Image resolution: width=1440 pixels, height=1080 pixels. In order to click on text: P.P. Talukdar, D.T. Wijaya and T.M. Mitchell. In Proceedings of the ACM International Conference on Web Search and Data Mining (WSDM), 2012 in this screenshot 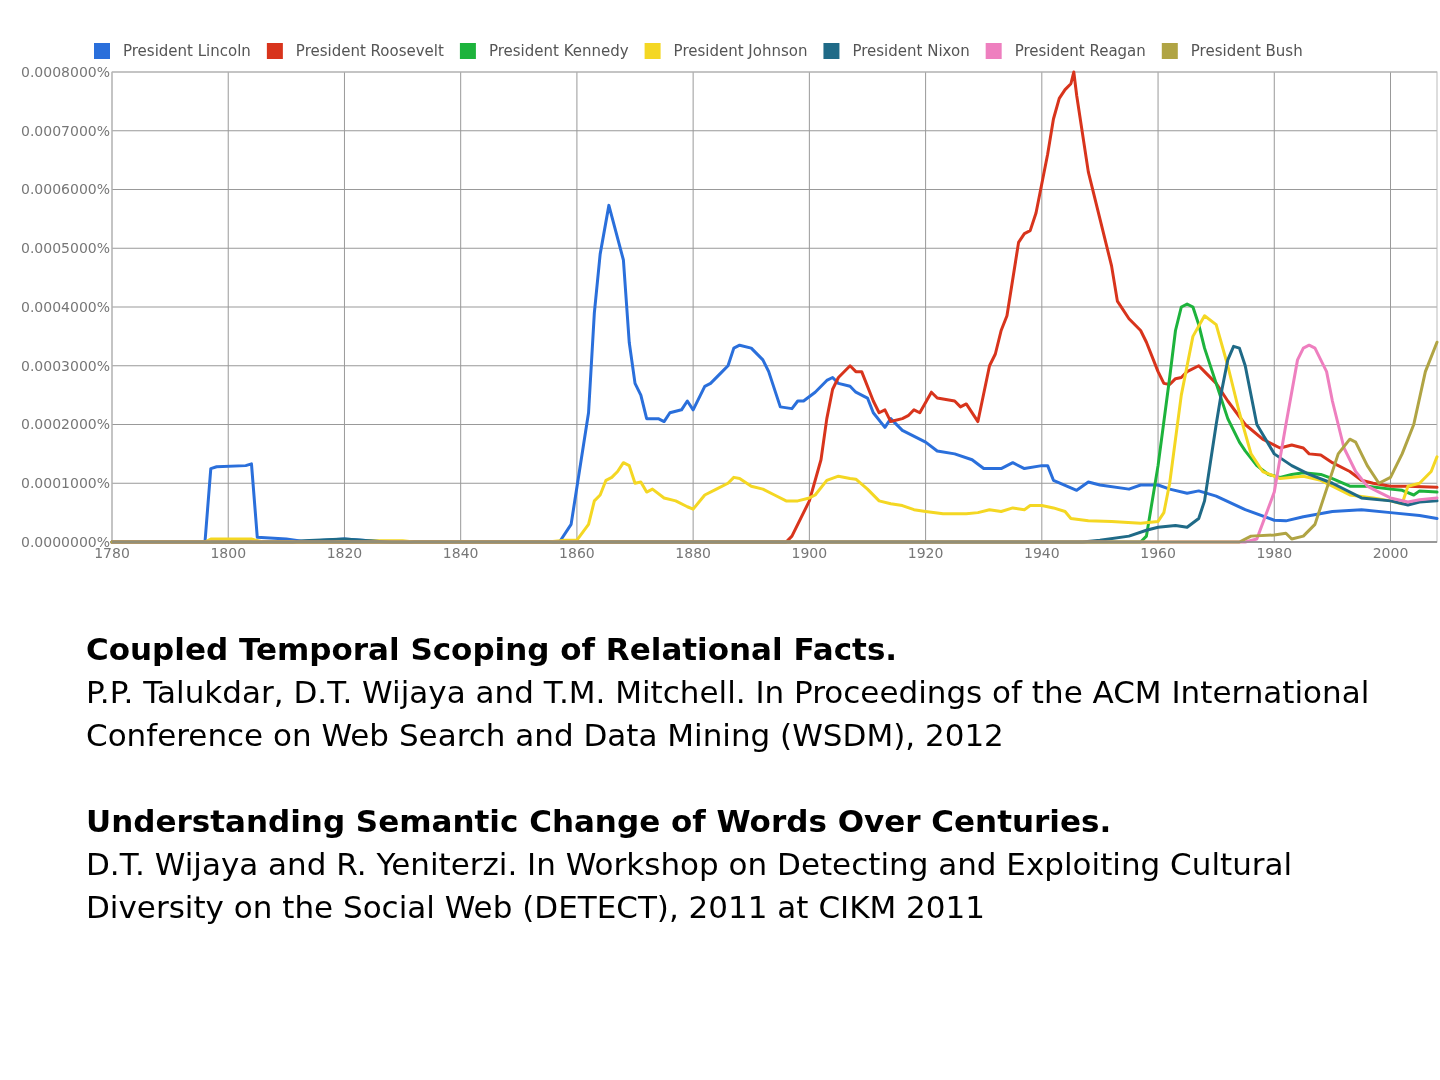, I will do `click(728, 713)`.